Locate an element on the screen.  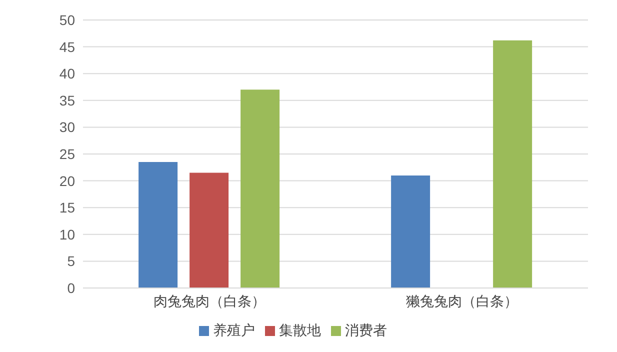
legend-label: 养殖户 is located at coordinates (234, 330).